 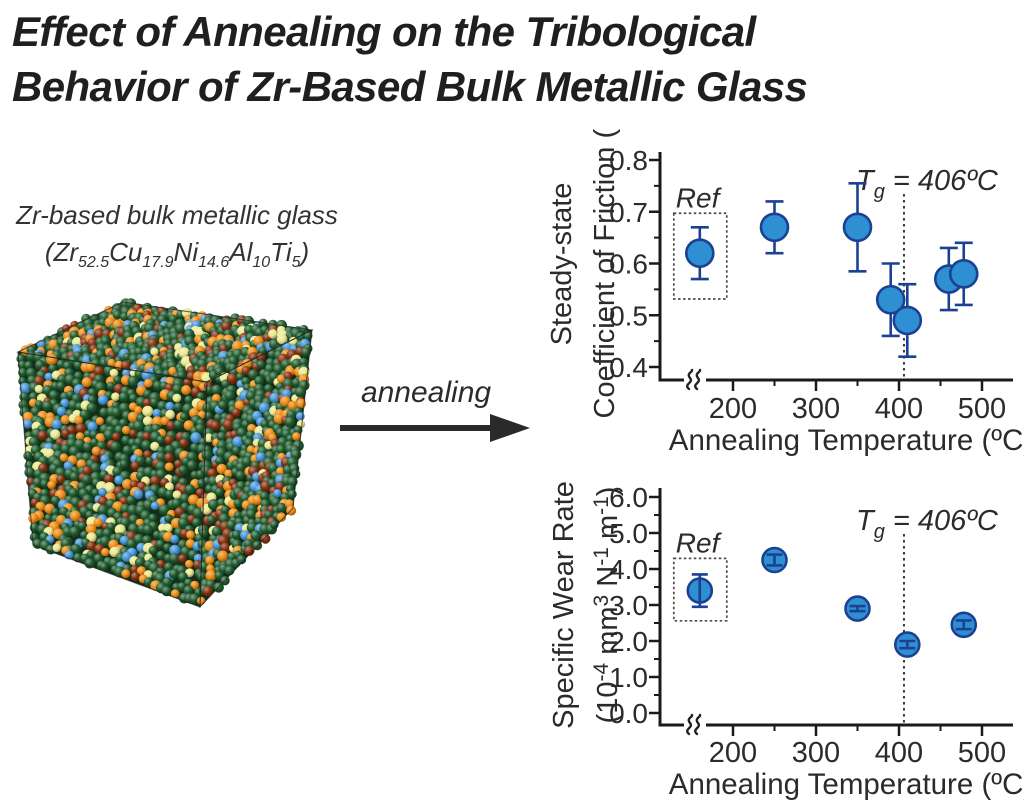 What do you see at coordinates (628, 264) in the screenshot?
I see `y-tick-label: 0.6` at bounding box center [628, 264].